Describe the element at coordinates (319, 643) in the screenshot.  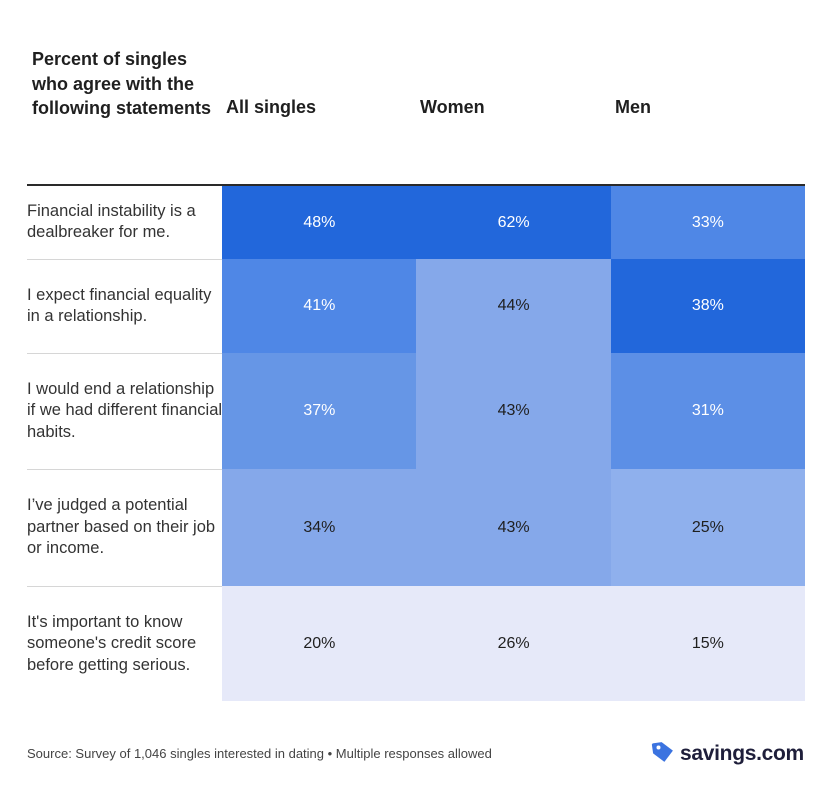
I see `heat-cell: 20%` at that location.